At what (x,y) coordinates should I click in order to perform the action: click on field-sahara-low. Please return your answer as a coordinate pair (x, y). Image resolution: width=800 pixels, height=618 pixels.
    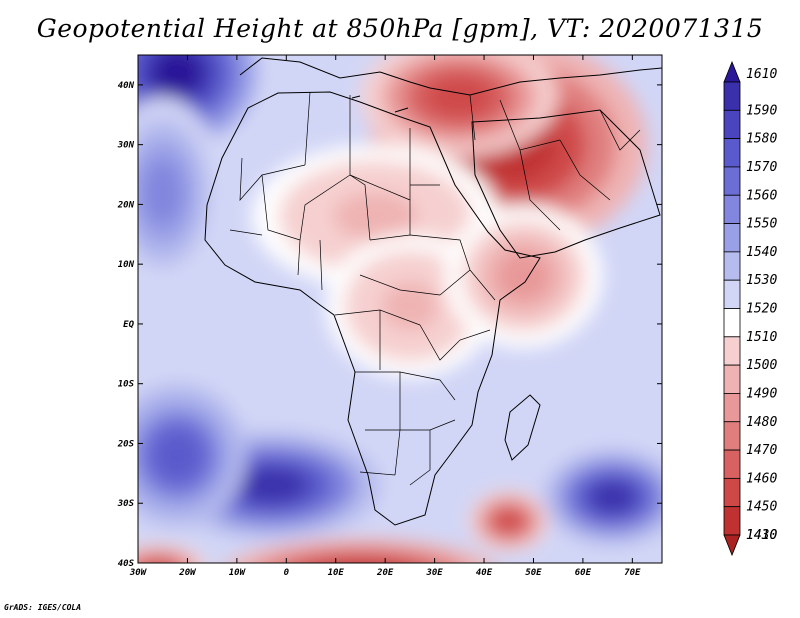
    Looking at the image, I should click on (375, 216).